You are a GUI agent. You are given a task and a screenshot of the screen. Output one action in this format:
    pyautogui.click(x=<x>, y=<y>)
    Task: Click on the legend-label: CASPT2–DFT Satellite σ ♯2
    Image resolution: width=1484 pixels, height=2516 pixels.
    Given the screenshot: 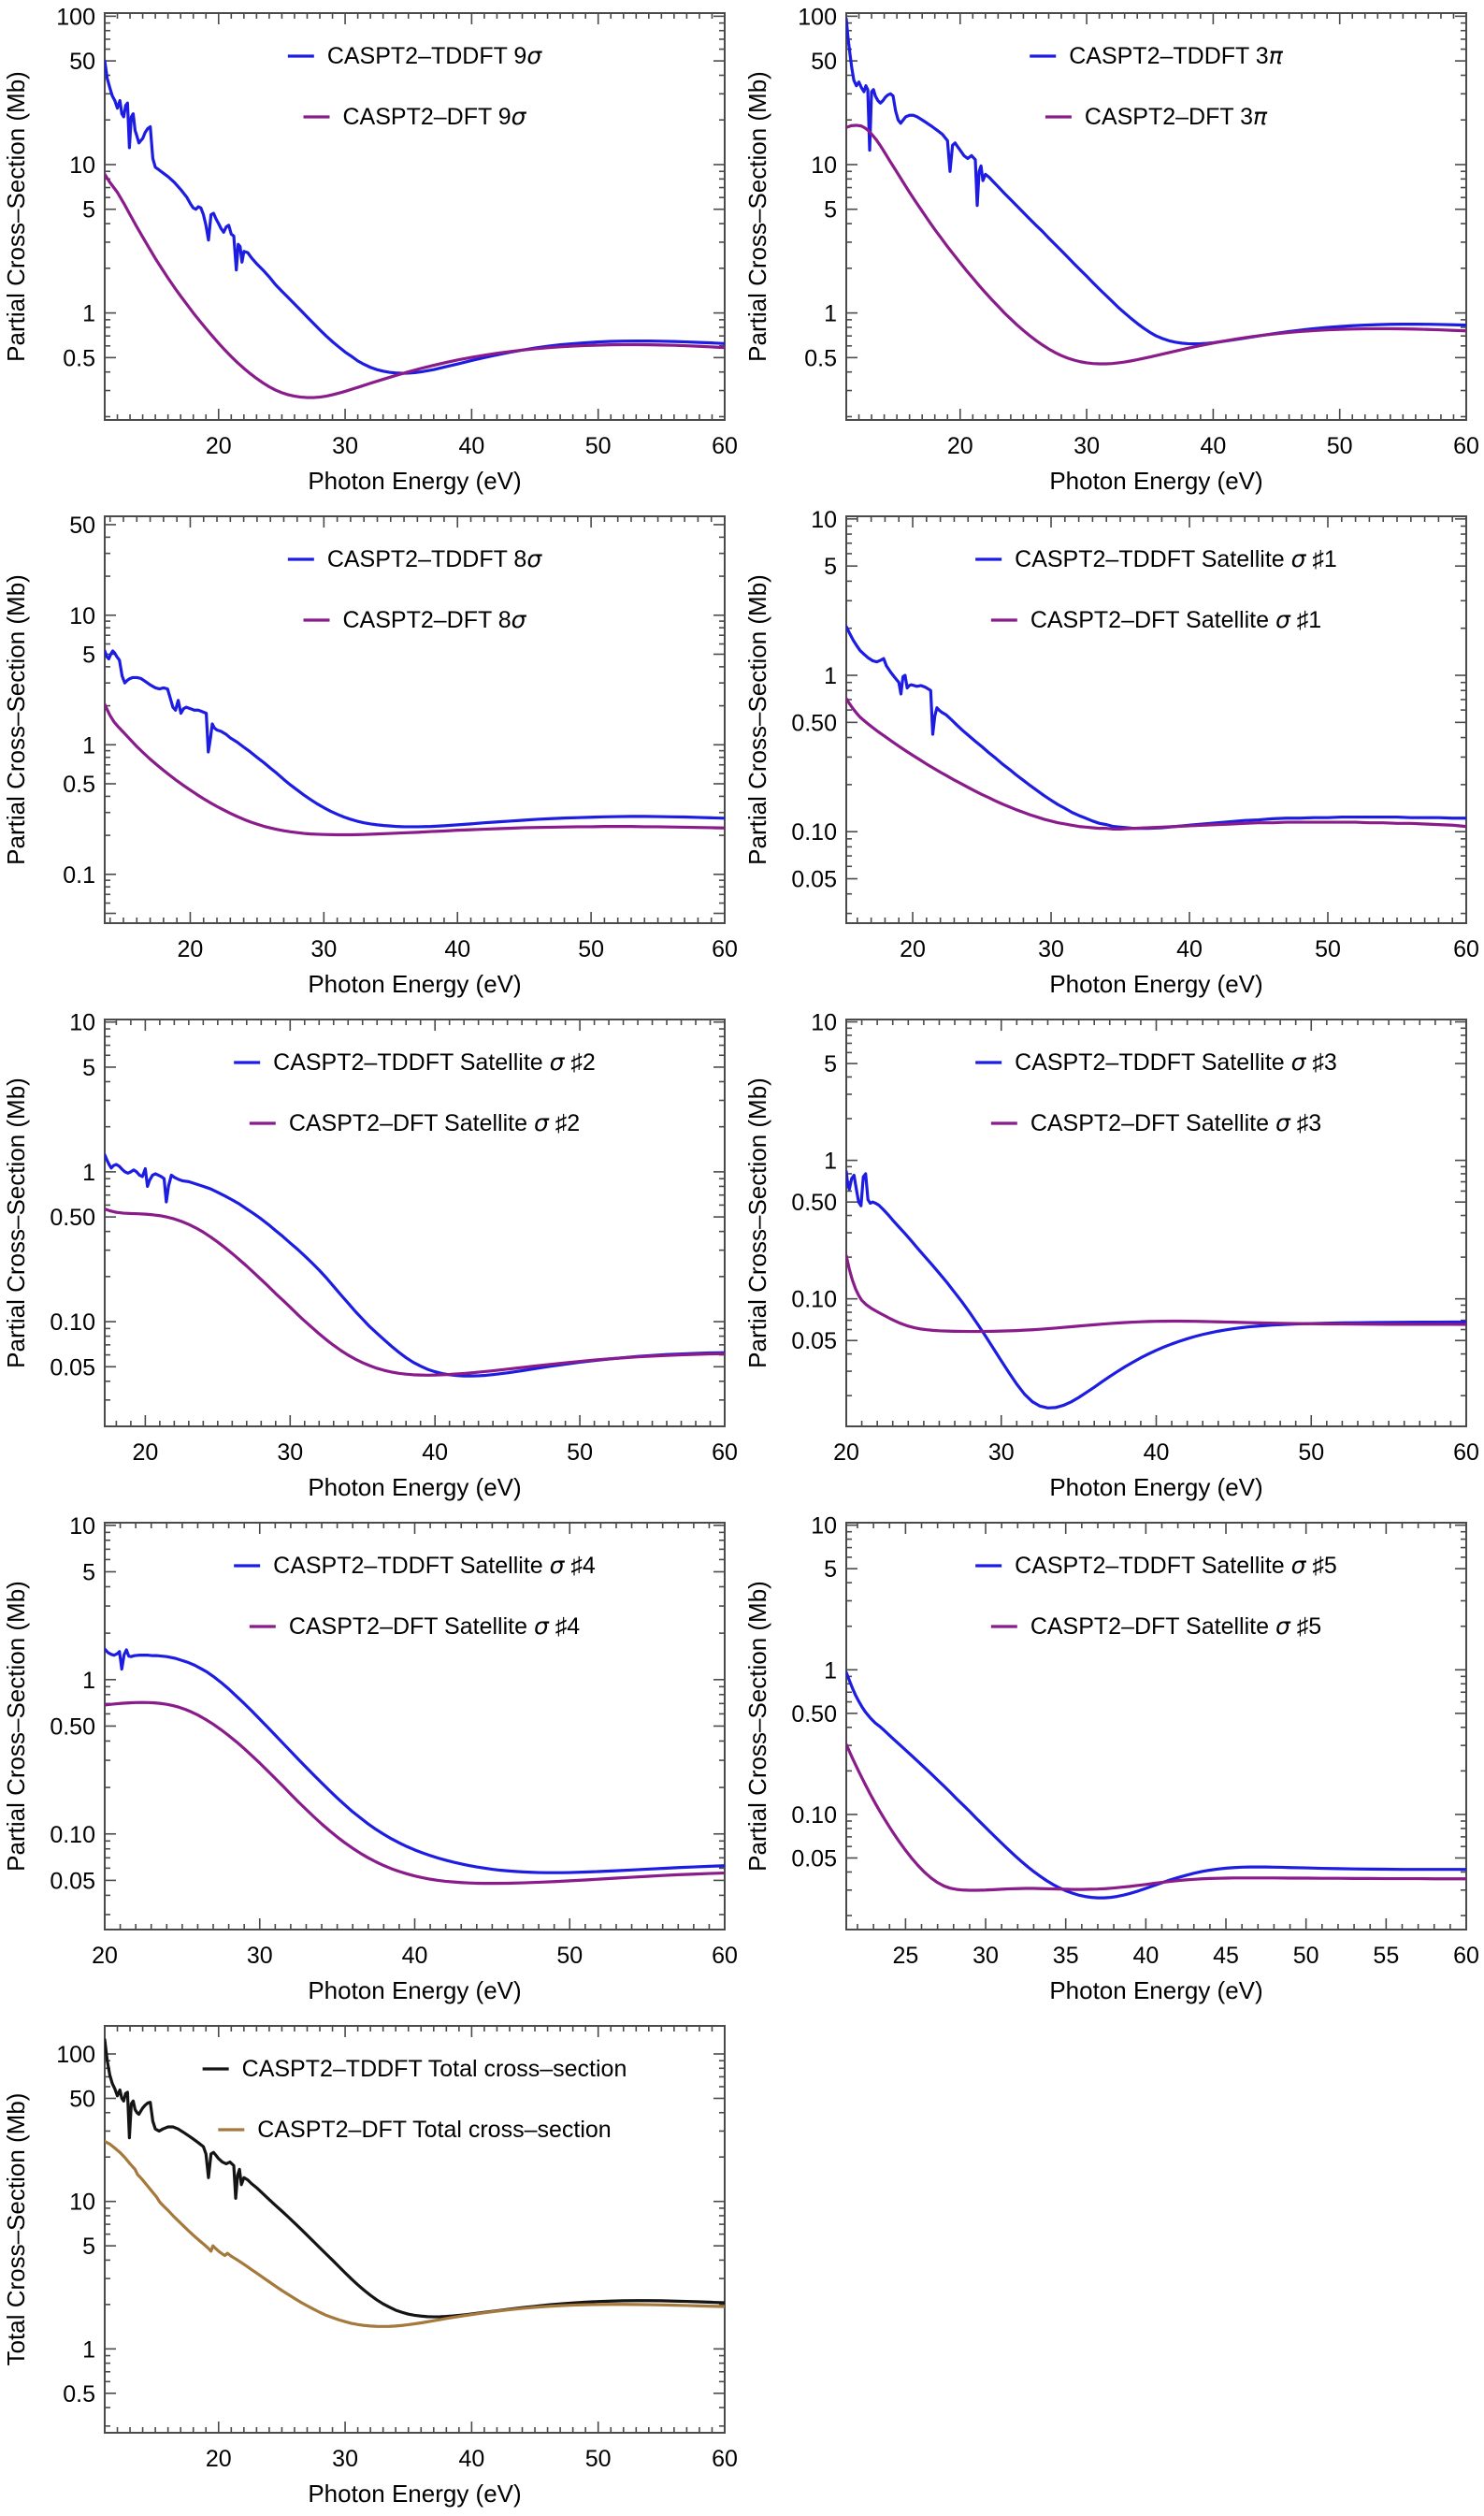 What is the action you would take?
    pyautogui.click(x=435, y=1122)
    